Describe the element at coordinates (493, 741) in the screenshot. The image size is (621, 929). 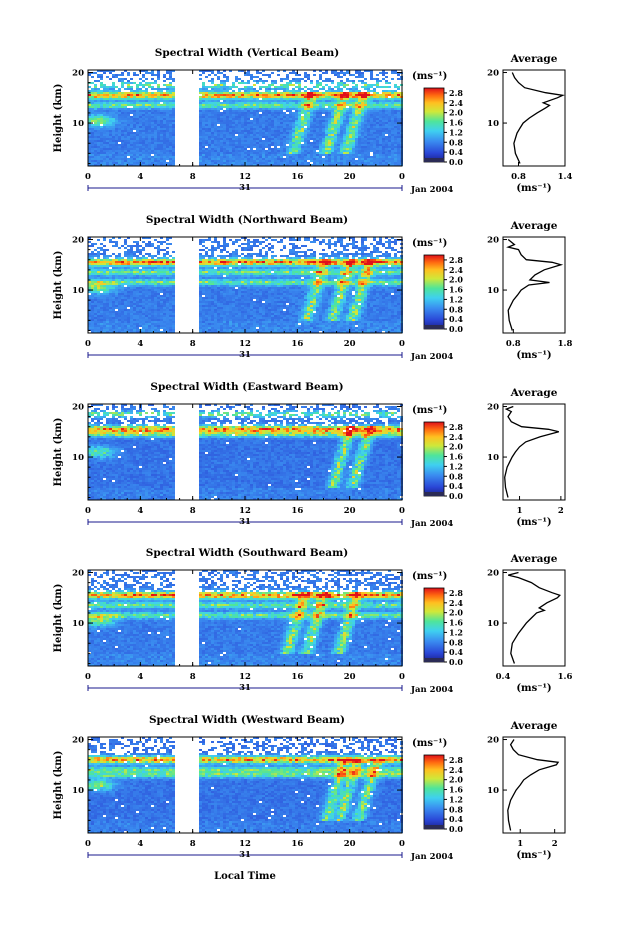
I see `average-y-tick-label: 20` at that location.